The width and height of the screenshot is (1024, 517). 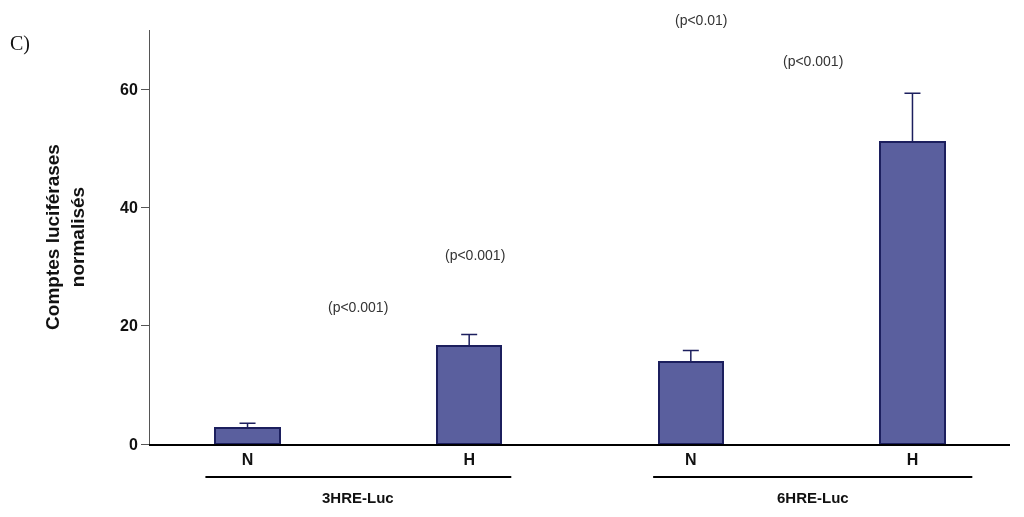 I want to click on y-tick-label: 0, so click(x=133, y=444).